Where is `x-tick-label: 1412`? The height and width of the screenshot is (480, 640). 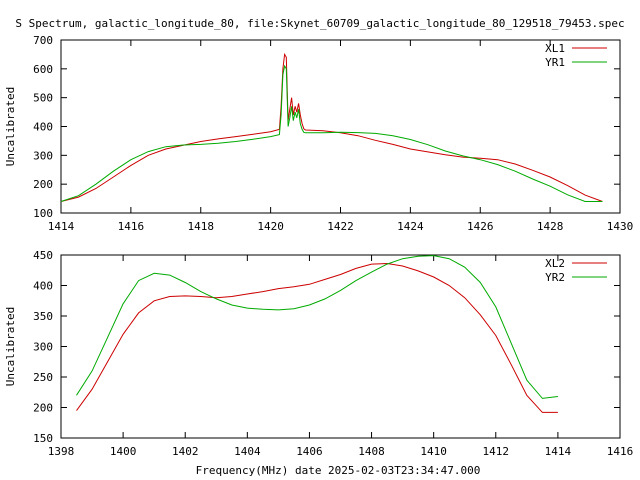 x-tick-label: 1412 is located at coordinates (496, 451).